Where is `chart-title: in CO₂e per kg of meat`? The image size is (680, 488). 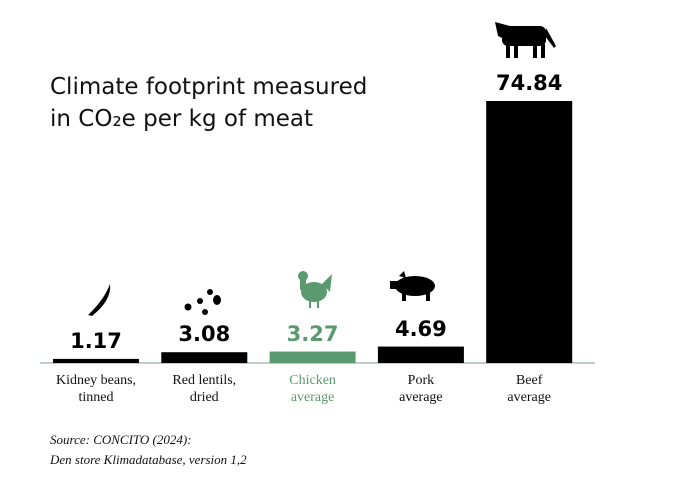 chart-title: in CO₂e per kg of meat is located at coordinates (182, 119).